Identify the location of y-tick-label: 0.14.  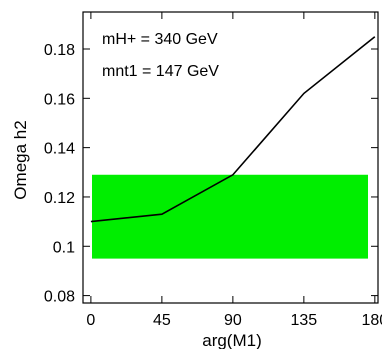
(59, 149).